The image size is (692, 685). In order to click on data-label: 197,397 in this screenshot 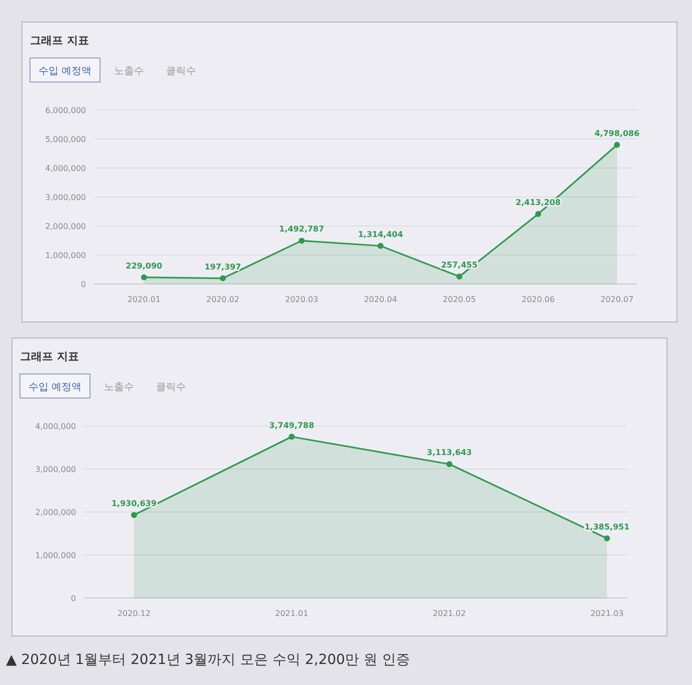, I will do `click(223, 267)`.